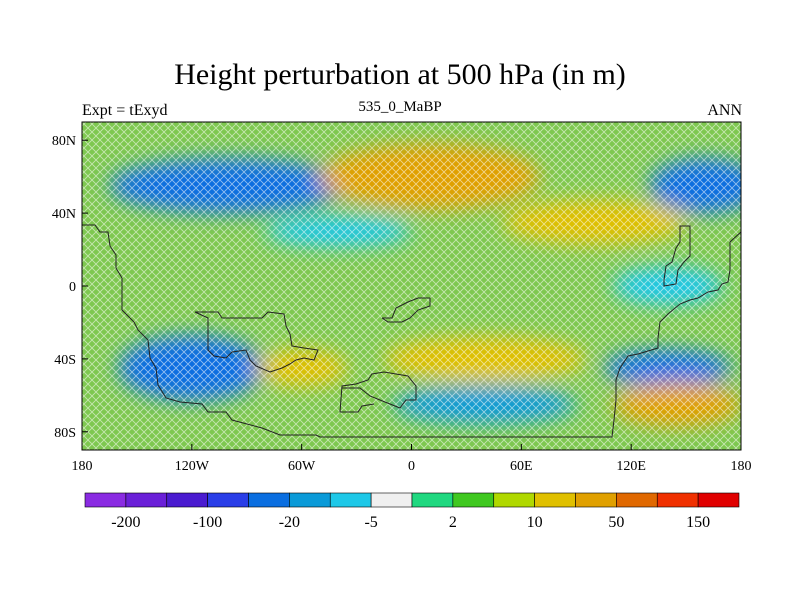  What do you see at coordinates (65, 433) in the screenshot?
I see `y-tick-label: 80S` at bounding box center [65, 433].